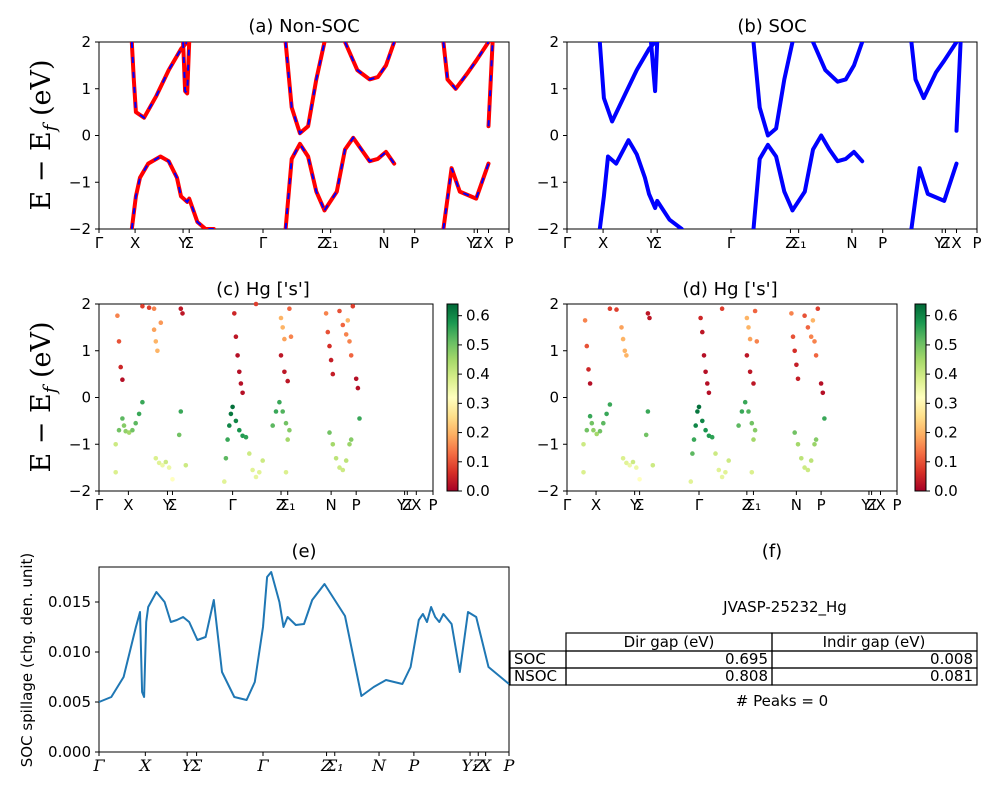  I want to click on colorbar-d-tick-label: 0.1, so click(946, 462).